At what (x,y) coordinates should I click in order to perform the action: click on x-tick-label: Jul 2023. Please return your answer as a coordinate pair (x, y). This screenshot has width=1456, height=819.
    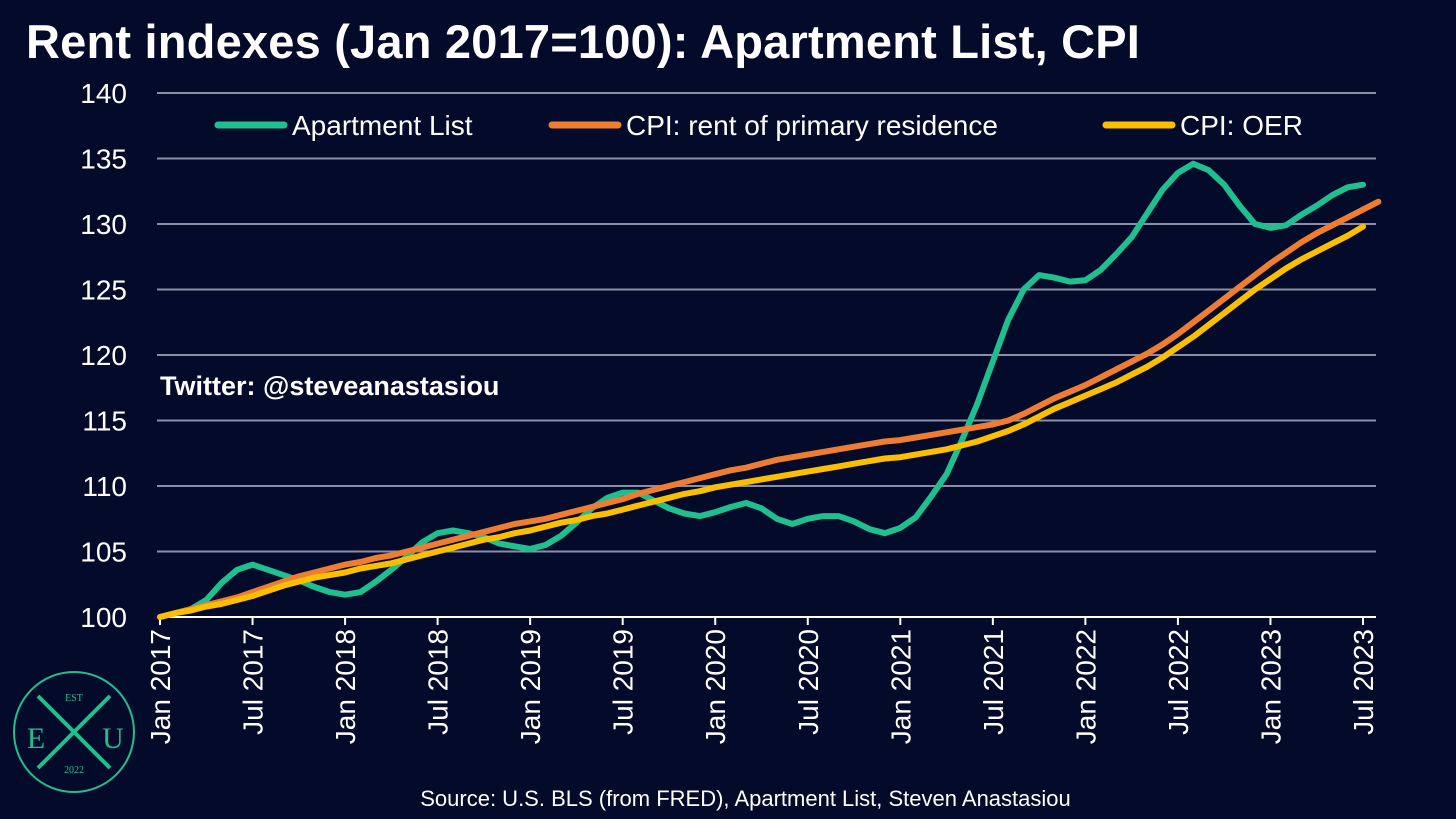
    Looking at the image, I should click on (1363, 682).